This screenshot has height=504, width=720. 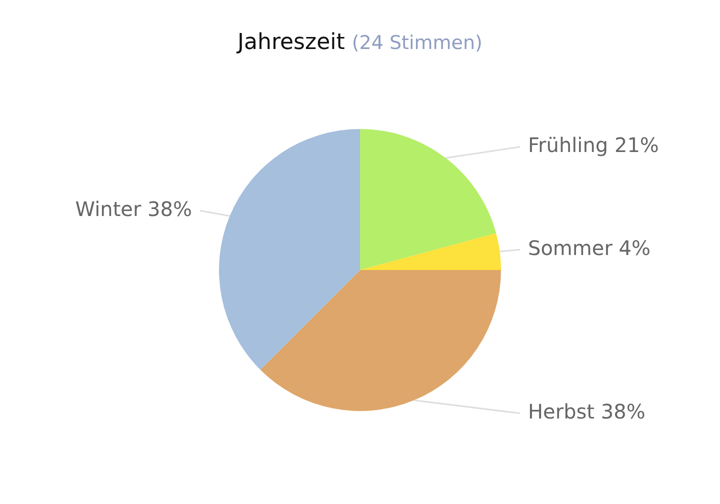 What do you see at coordinates (593, 145) in the screenshot?
I see `slice-label: Frühling 21%` at bounding box center [593, 145].